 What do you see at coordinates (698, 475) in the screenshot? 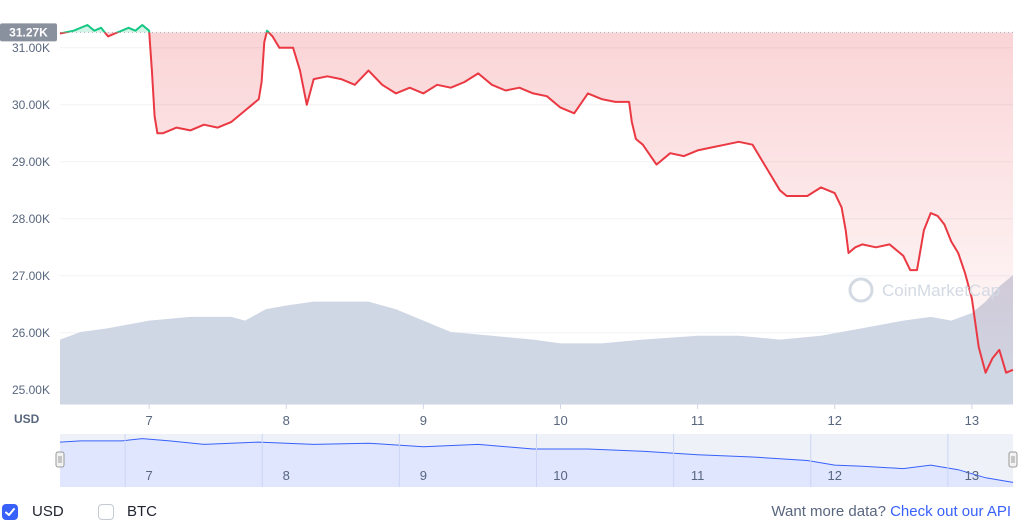
I see `navigator-tick-label: 11` at bounding box center [698, 475].